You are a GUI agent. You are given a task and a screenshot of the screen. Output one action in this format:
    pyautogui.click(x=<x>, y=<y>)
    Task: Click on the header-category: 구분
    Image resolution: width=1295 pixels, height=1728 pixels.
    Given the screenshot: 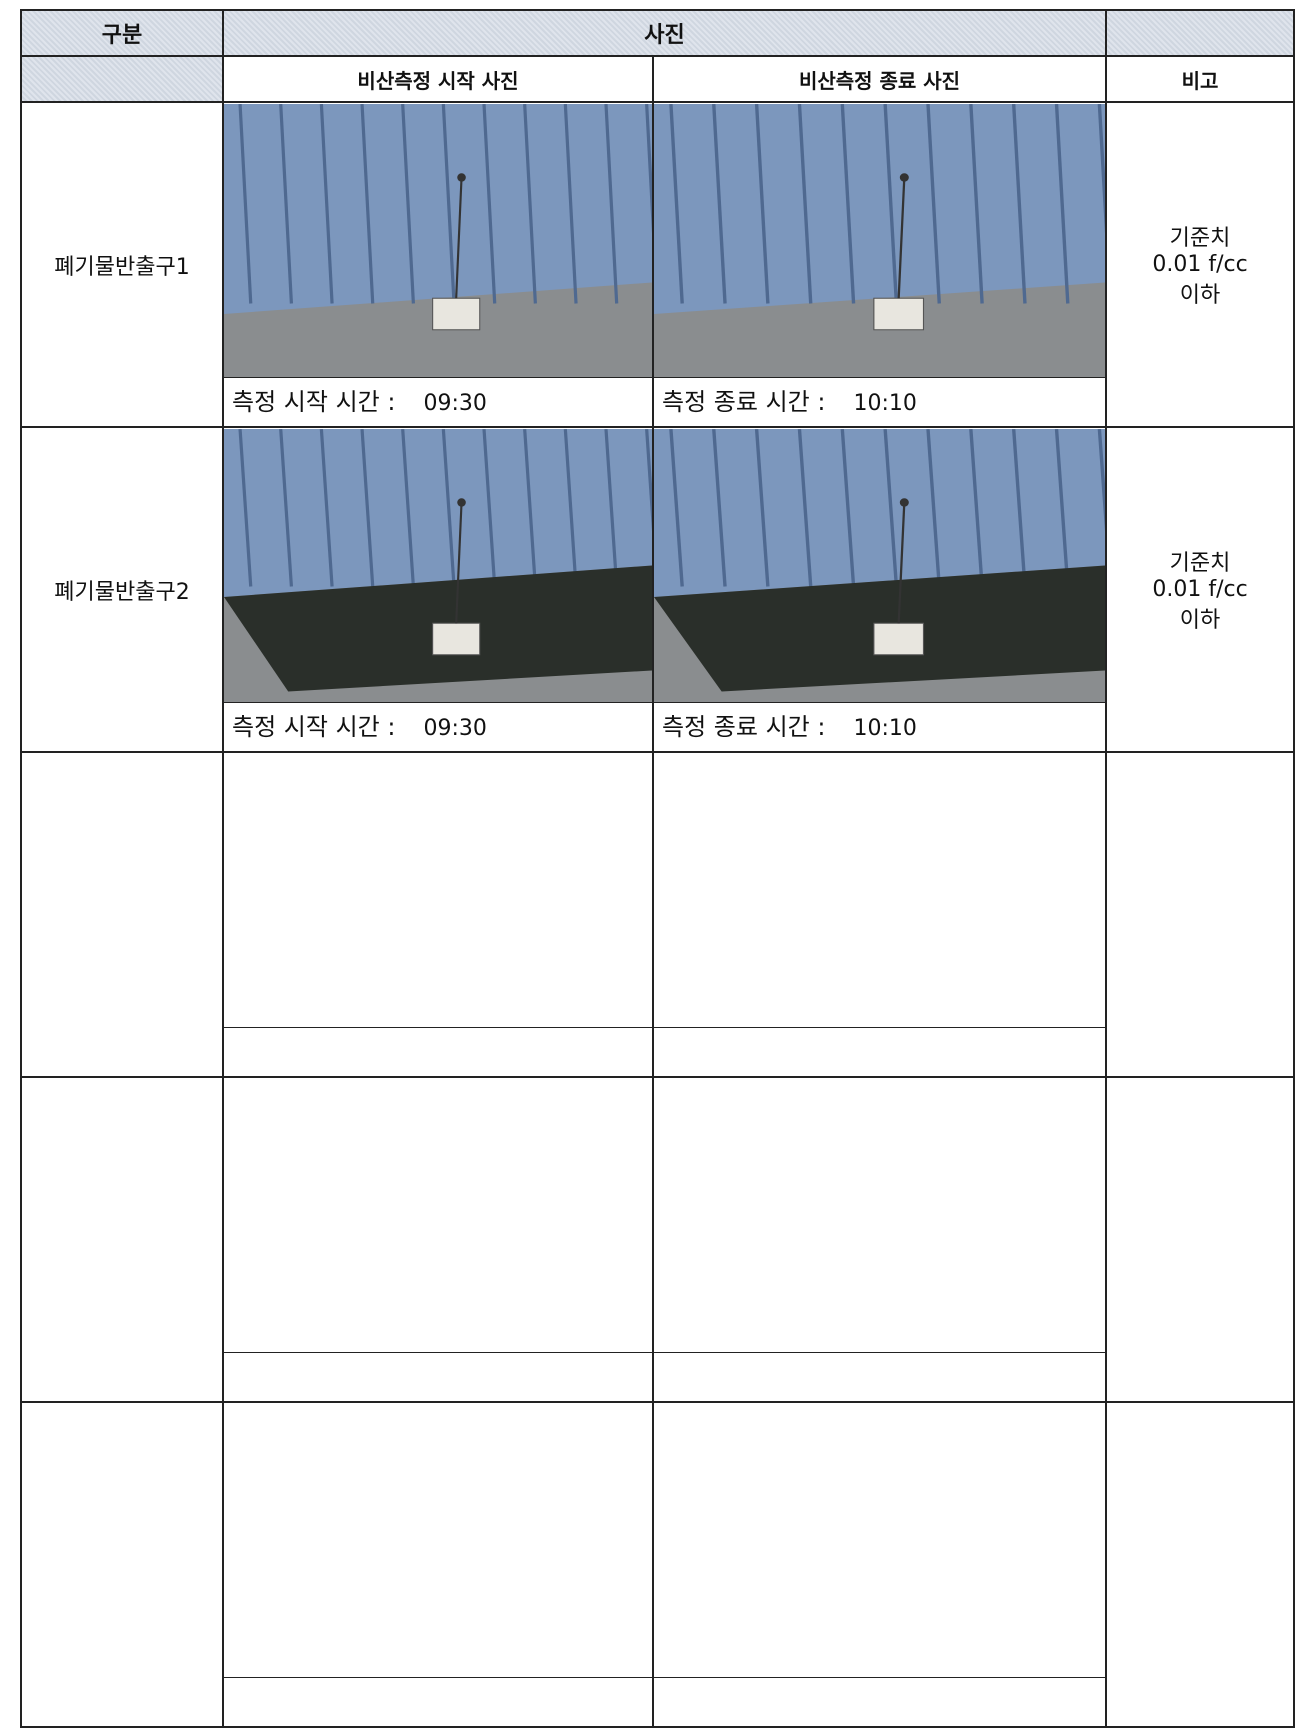 What is the action you would take?
    pyautogui.click(x=122, y=33)
    